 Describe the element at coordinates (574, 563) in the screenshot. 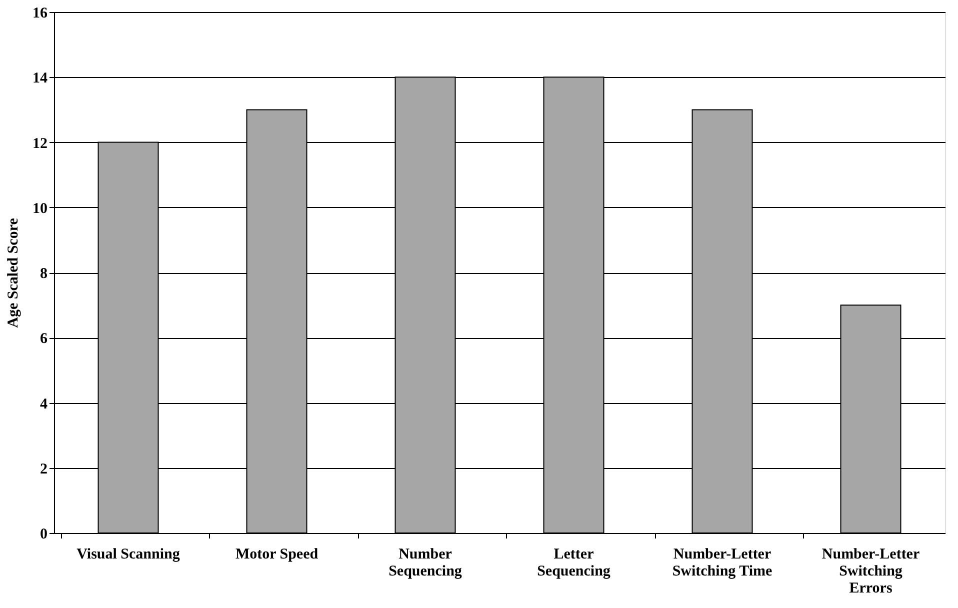

I see `x-tick-label: Letter Sequencing` at that location.